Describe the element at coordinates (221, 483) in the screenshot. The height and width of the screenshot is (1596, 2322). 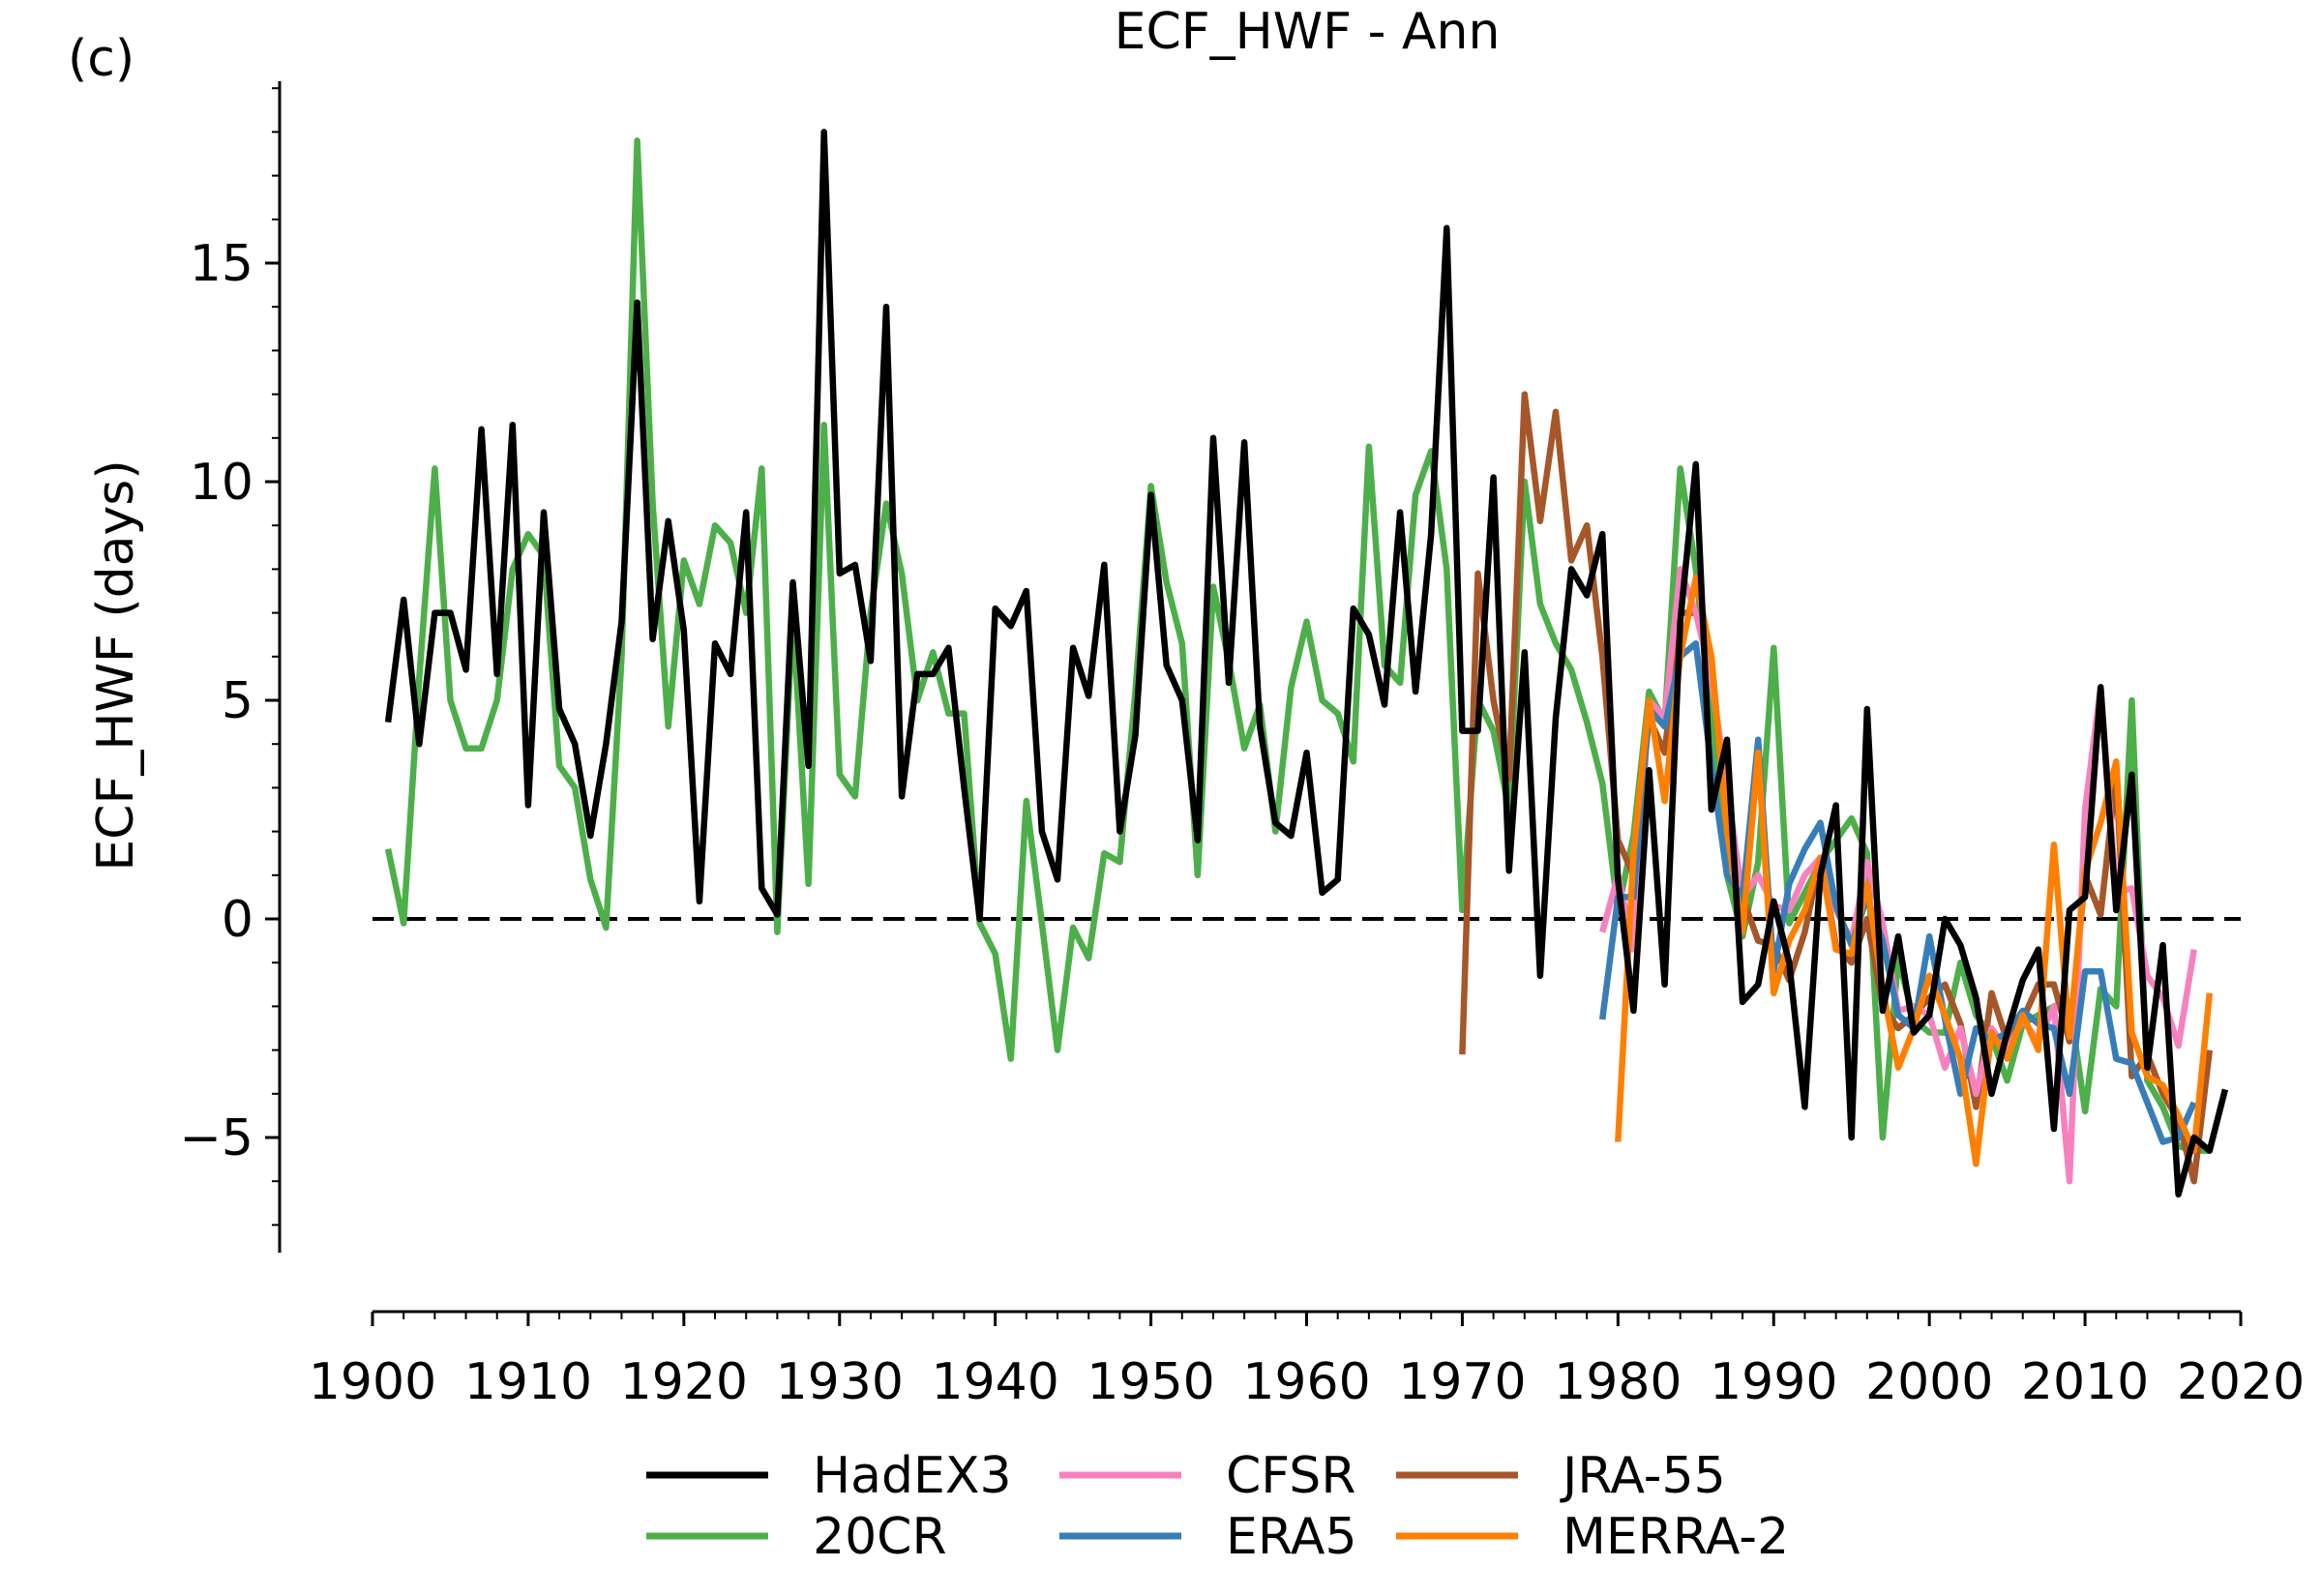
I see `y-tick-label: 10` at that location.